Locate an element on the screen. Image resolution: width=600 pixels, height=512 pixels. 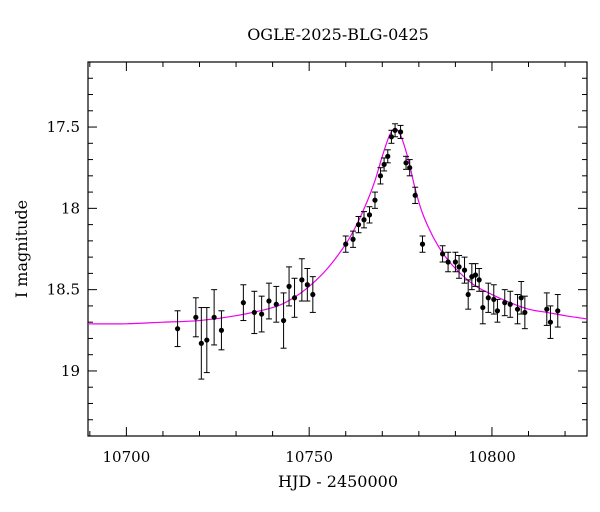
x-tick-label: 10800 is located at coordinates (492, 457).